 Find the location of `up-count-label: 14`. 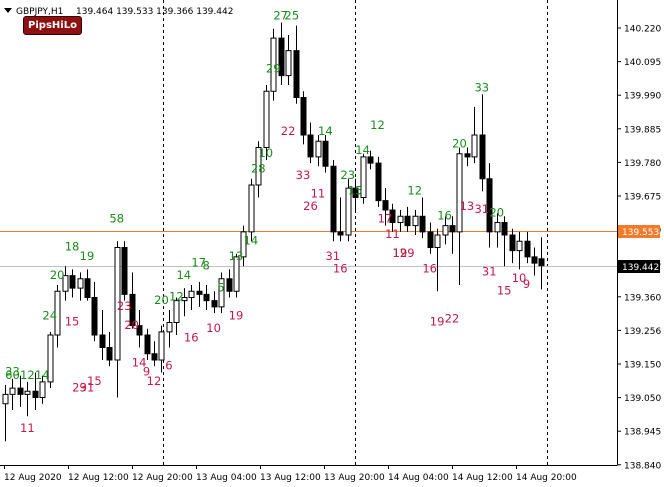

up-count-label: 14 is located at coordinates (325, 131).